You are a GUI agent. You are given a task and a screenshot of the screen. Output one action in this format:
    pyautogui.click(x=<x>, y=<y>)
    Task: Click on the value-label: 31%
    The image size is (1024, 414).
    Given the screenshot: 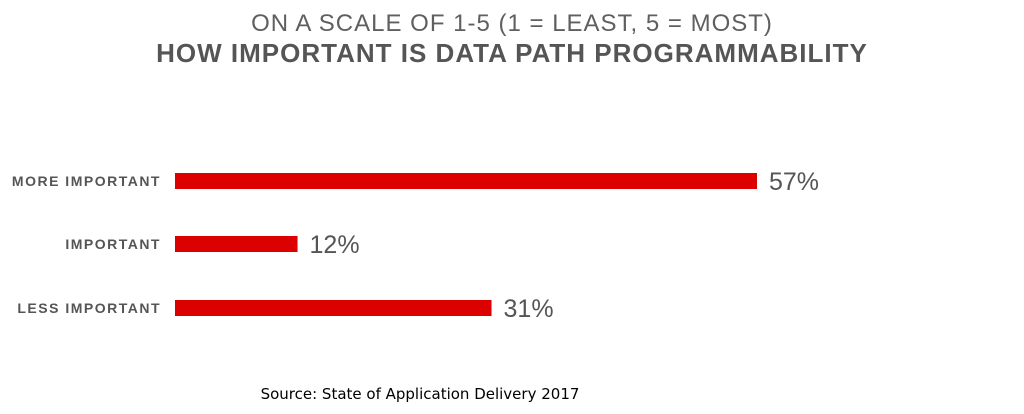 What is the action you would take?
    pyautogui.click(x=529, y=309)
    